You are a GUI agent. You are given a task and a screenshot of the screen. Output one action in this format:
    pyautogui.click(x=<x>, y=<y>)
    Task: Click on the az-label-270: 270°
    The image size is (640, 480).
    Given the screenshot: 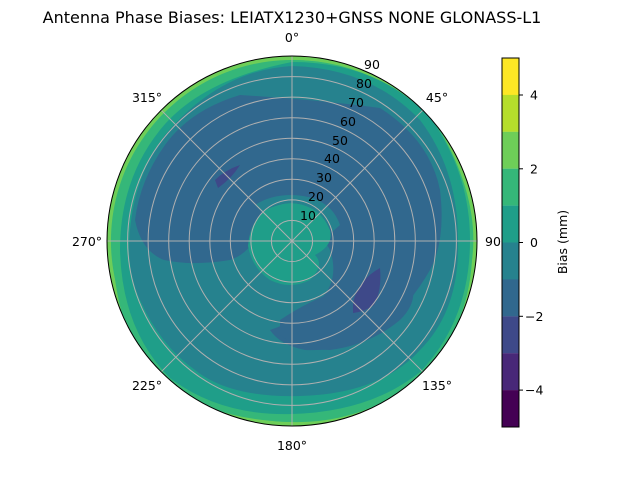 What is the action you would take?
    pyautogui.click(x=87, y=241)
    